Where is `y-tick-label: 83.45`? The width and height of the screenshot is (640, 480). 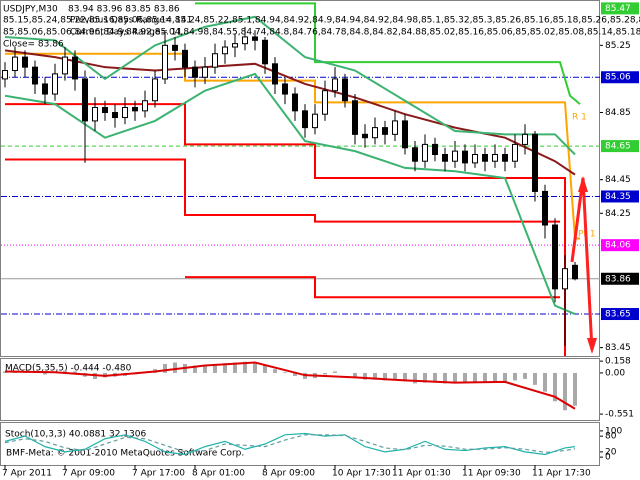
y-tick-label: 83.45 is located at coordinates (618, 348).